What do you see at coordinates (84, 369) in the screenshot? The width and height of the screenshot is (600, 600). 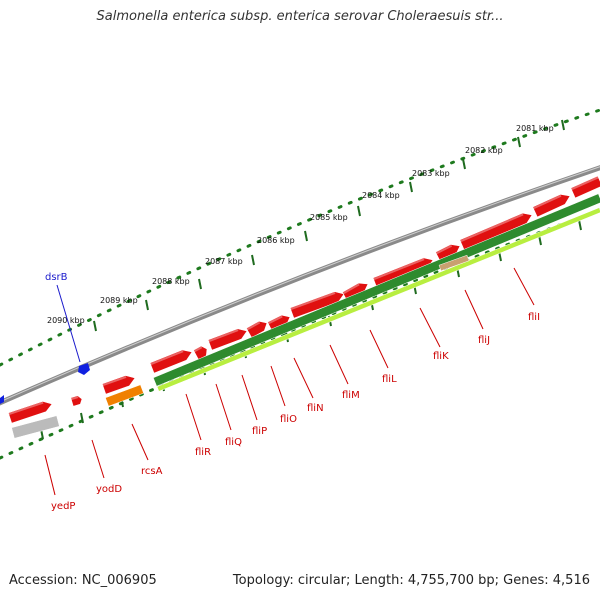 I see `gene-arrow-dsrB` at bounding box center [84, 369].